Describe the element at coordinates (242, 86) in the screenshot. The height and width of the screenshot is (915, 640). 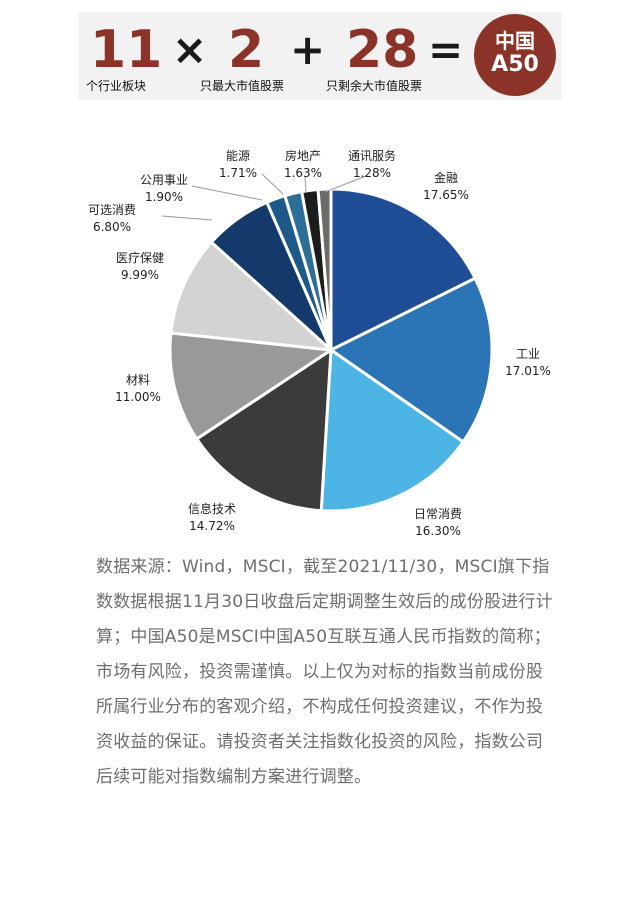
I see `top-stock-caption: 只最大市值股票` at that location.